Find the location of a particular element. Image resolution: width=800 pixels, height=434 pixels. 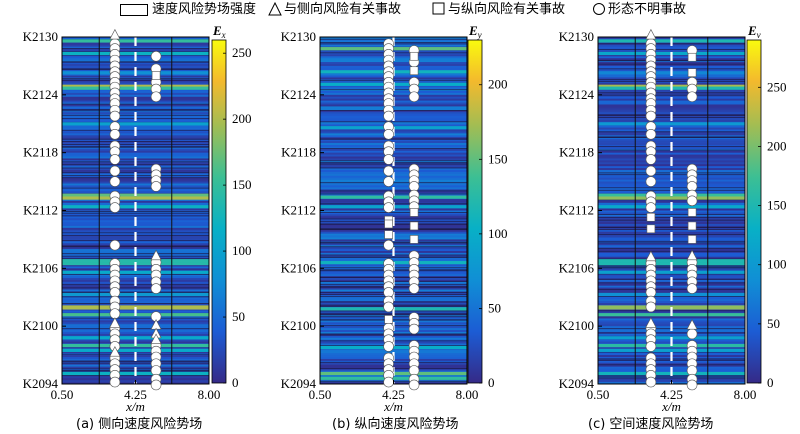

colorbar-tick-label: 100 is located at coordinates (777, 264).